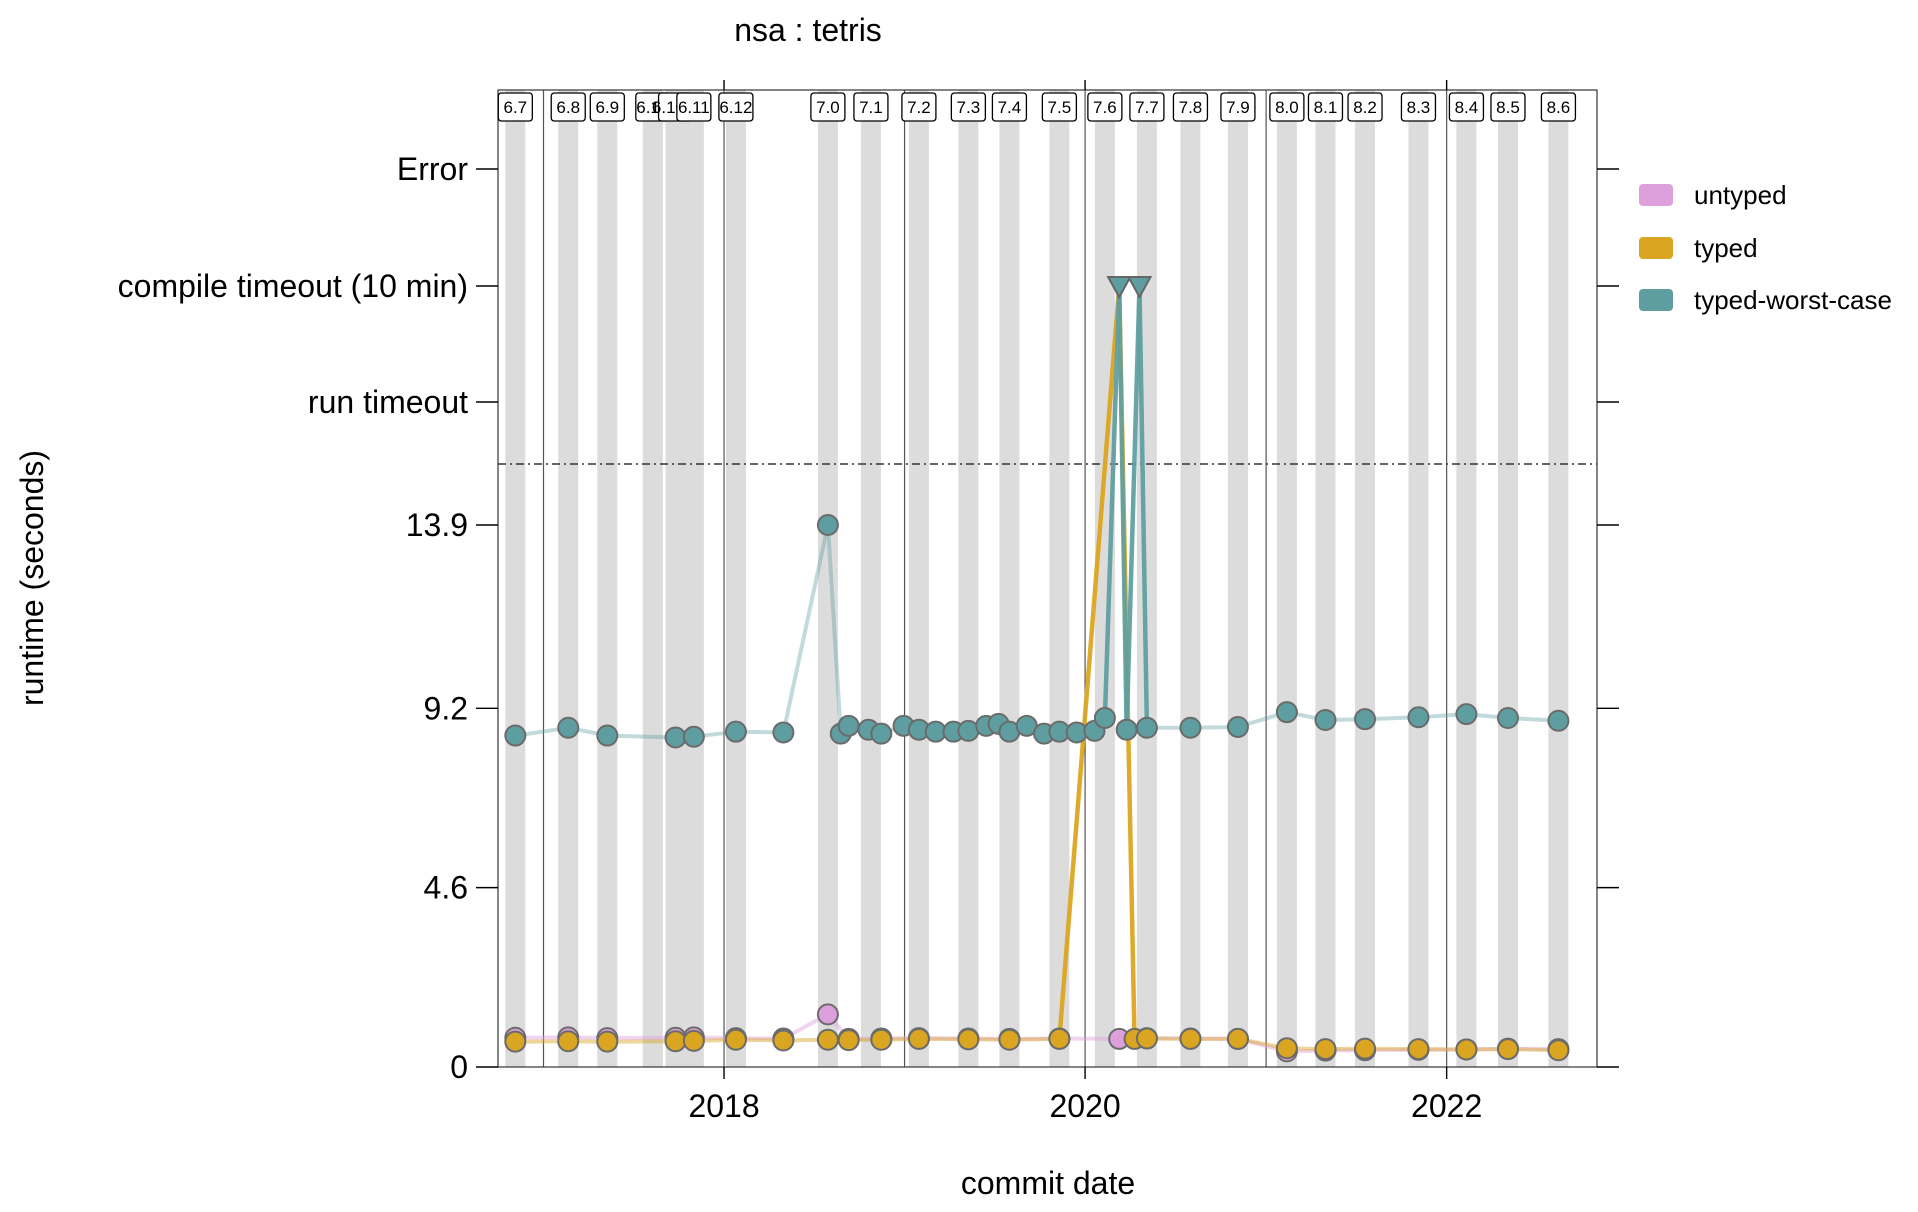 Image resolution: width=1918 pixels, height=1212 pixels. What do you see at coordinates (1793, 300) in the screenshot?
I see `legend-label: typed-worst-case` at bounding box center [1793, 300].